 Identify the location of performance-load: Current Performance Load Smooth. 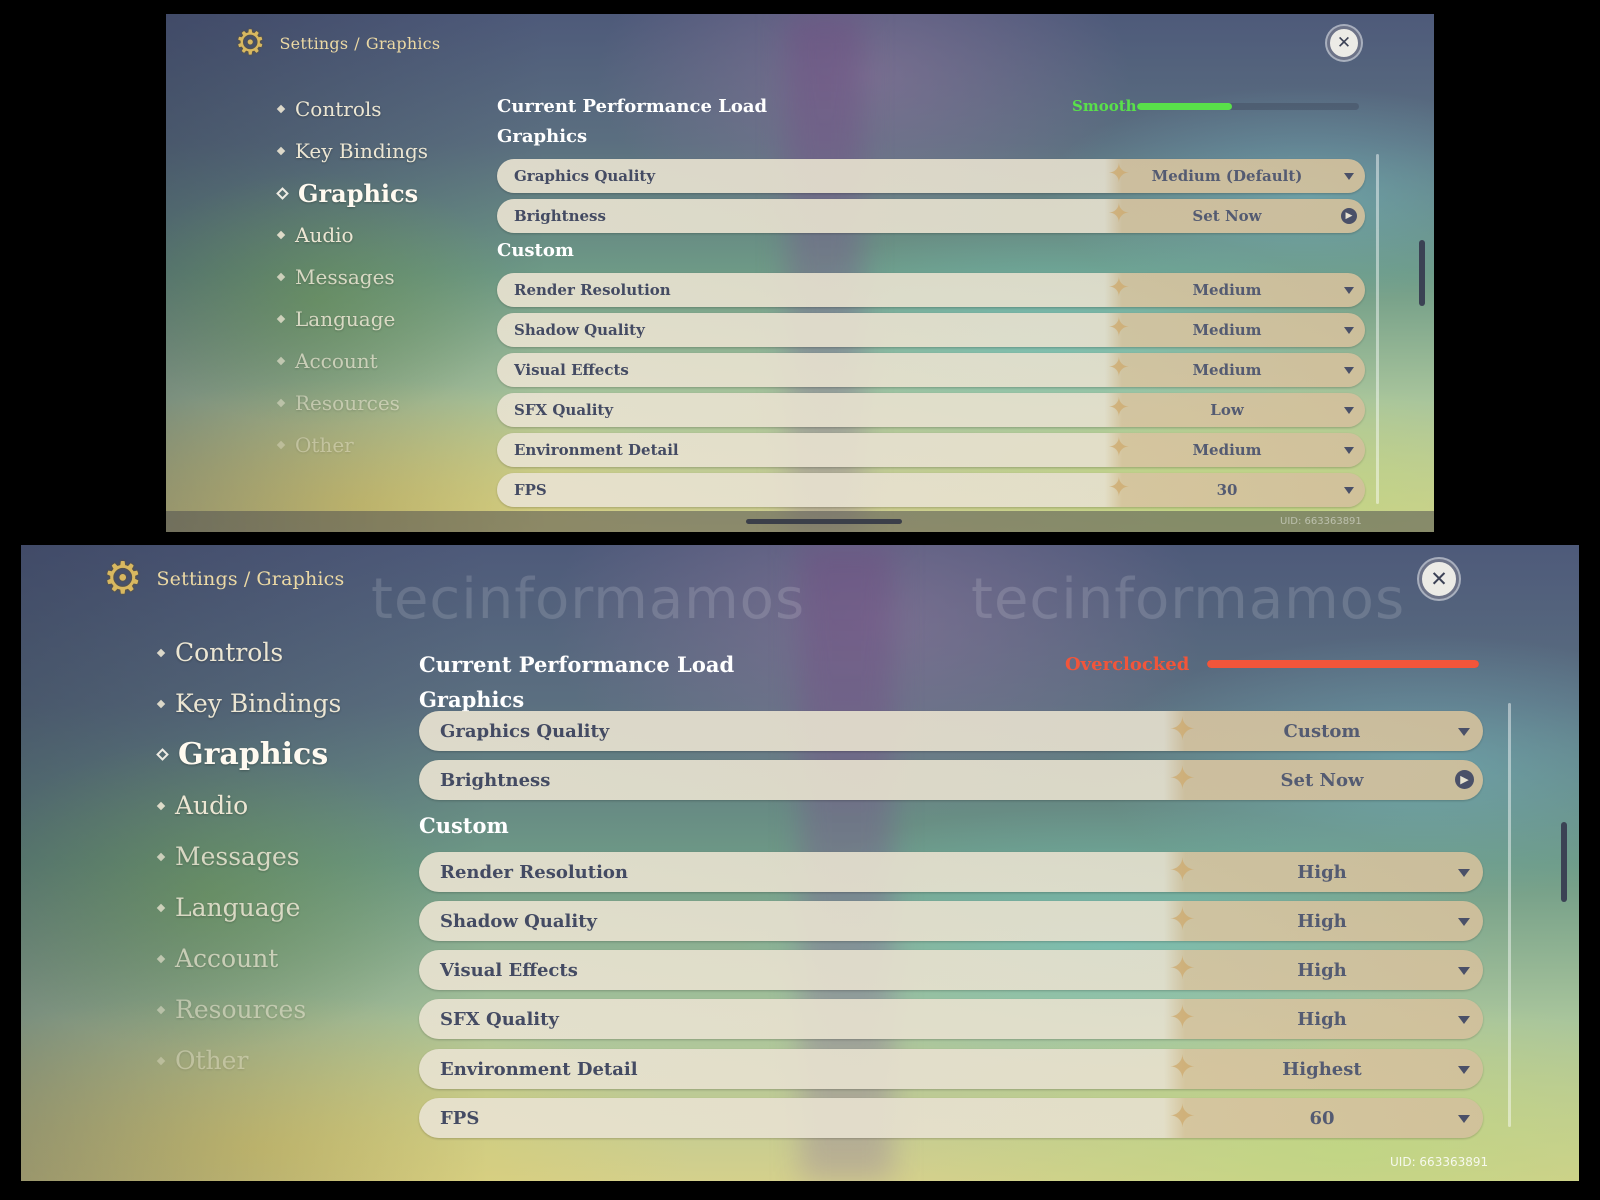
(931, 106).